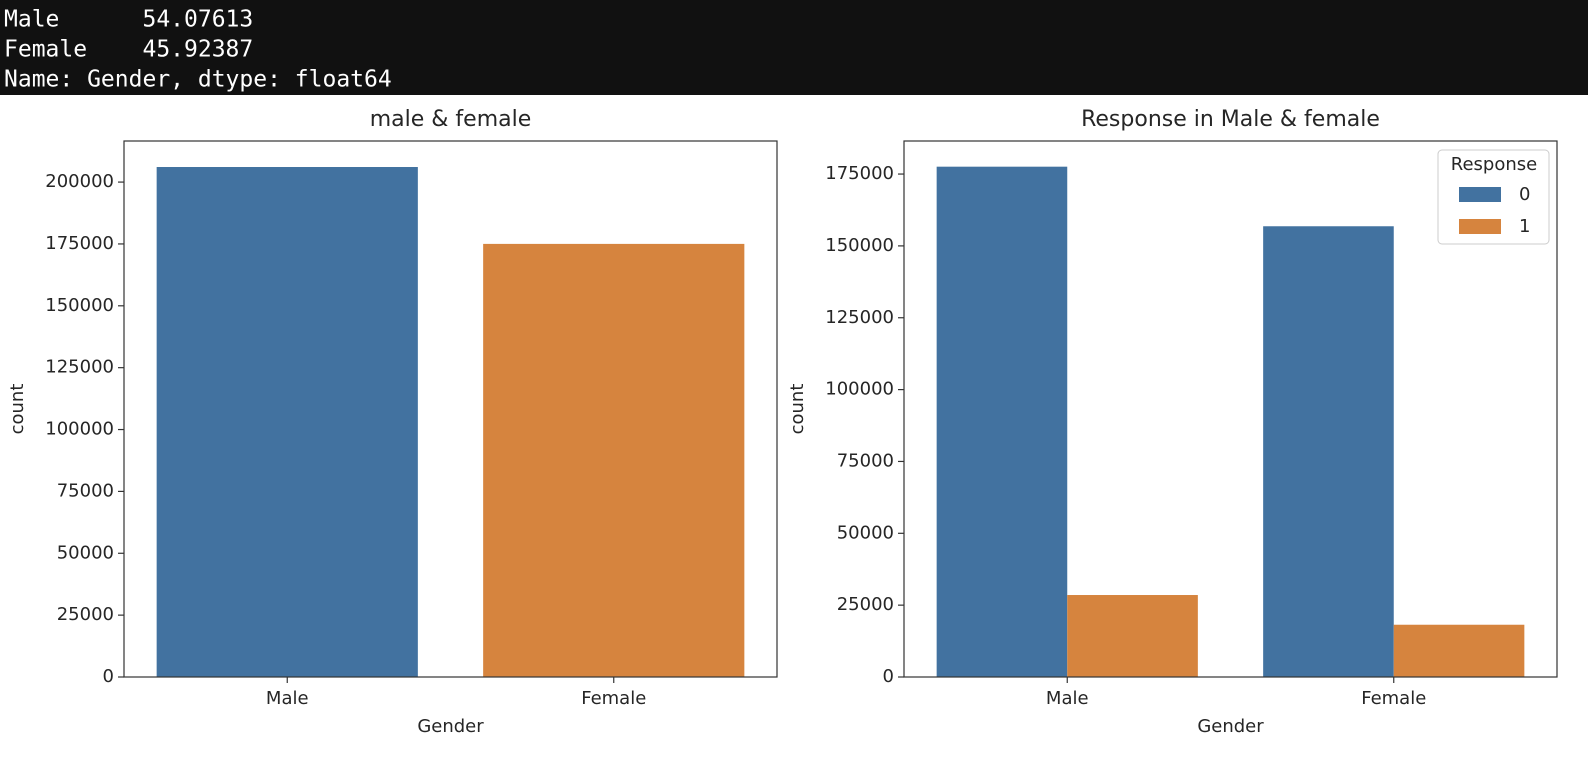  Describe the element at coordinates (128, 50) in the screenshot. I see `output-line: Female 45.92387` at that location.